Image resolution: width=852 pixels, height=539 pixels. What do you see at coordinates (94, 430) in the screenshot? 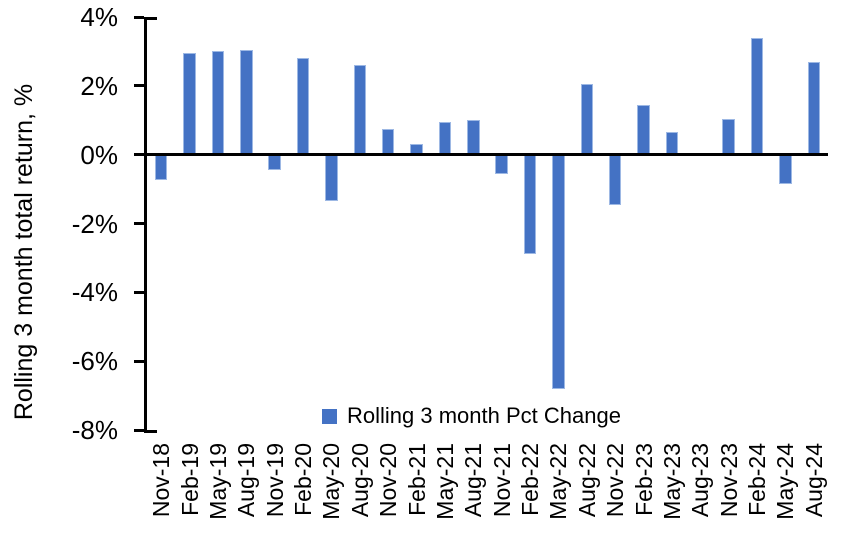
I see `y-tick-label: -8%` at bounding box center [94, 430].